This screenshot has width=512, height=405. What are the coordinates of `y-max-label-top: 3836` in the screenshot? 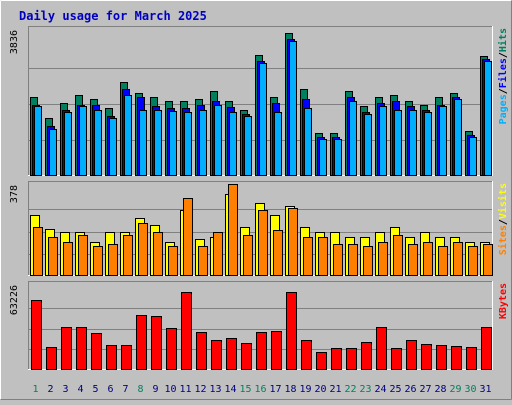 It's located at (14, 42).